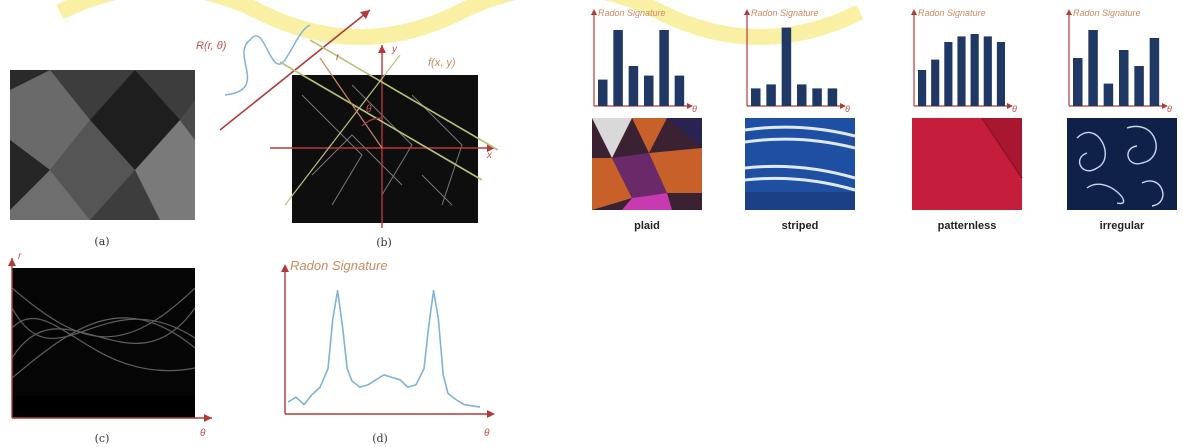 Image resolution: width=1183 pixels, height=447 pixels. I want to click on watermark-decoration, so click(460, 22).